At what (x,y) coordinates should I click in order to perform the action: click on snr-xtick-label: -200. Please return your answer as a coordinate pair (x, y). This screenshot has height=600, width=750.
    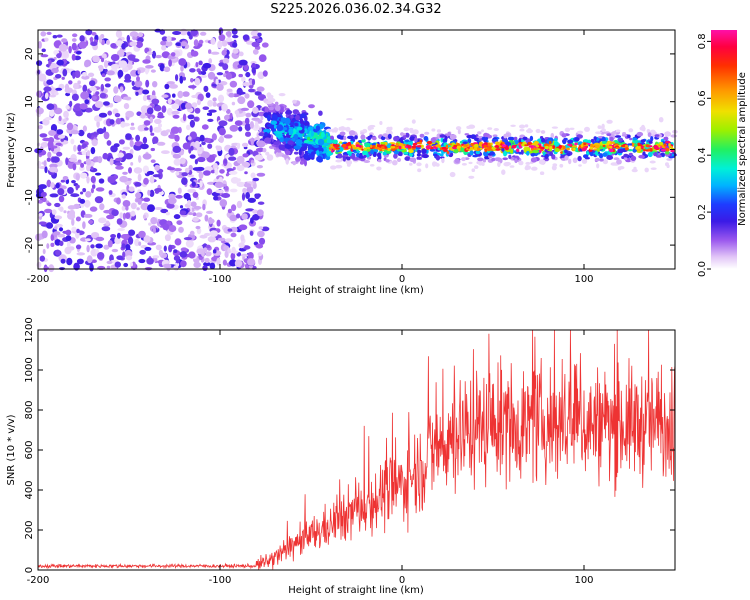
    Looking at the image, I should click on (38, 580).